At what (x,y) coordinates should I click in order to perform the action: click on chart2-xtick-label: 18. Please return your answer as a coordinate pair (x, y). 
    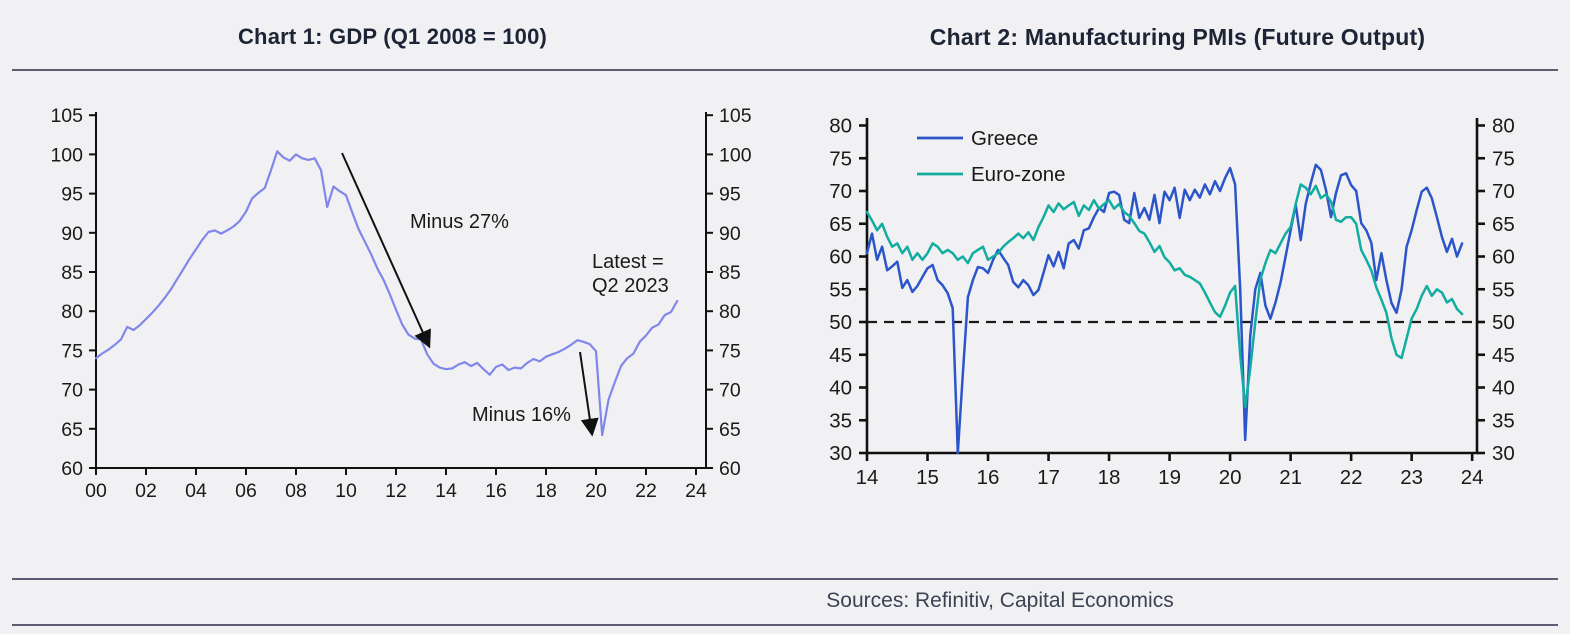
    Looking at the image, I should click on (1109, 477).